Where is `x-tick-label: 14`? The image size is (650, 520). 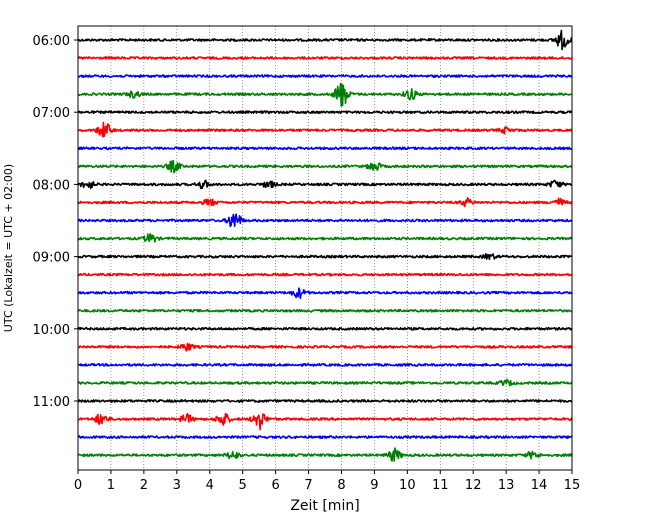 x-tick-label: 14 is located at coordinates (539, 485).